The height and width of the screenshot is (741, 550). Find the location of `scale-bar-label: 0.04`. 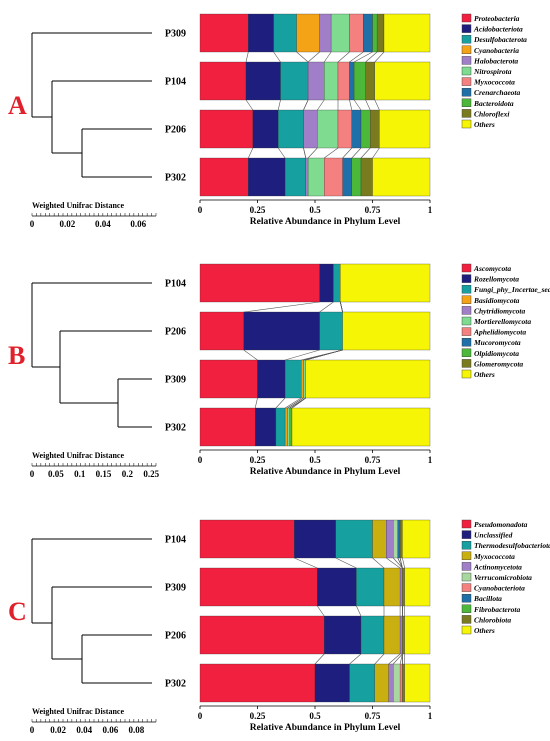

scale-bar-label: 0.04 is located at coordinates (103, 224).